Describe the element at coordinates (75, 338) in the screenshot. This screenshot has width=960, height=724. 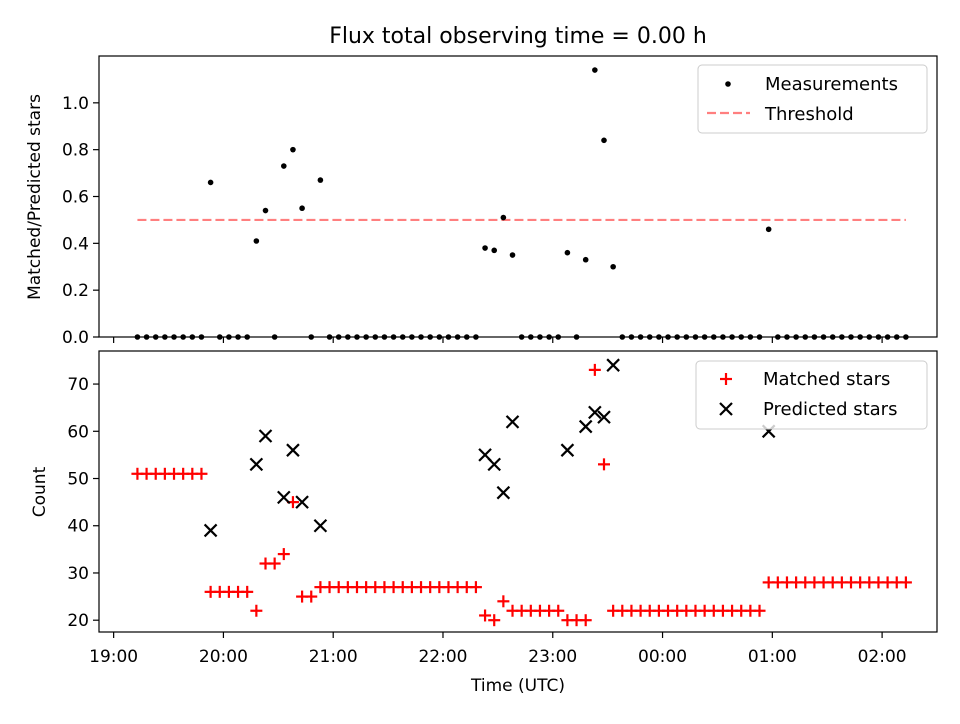
I see `top-ytick-label: 0.0` at that location.